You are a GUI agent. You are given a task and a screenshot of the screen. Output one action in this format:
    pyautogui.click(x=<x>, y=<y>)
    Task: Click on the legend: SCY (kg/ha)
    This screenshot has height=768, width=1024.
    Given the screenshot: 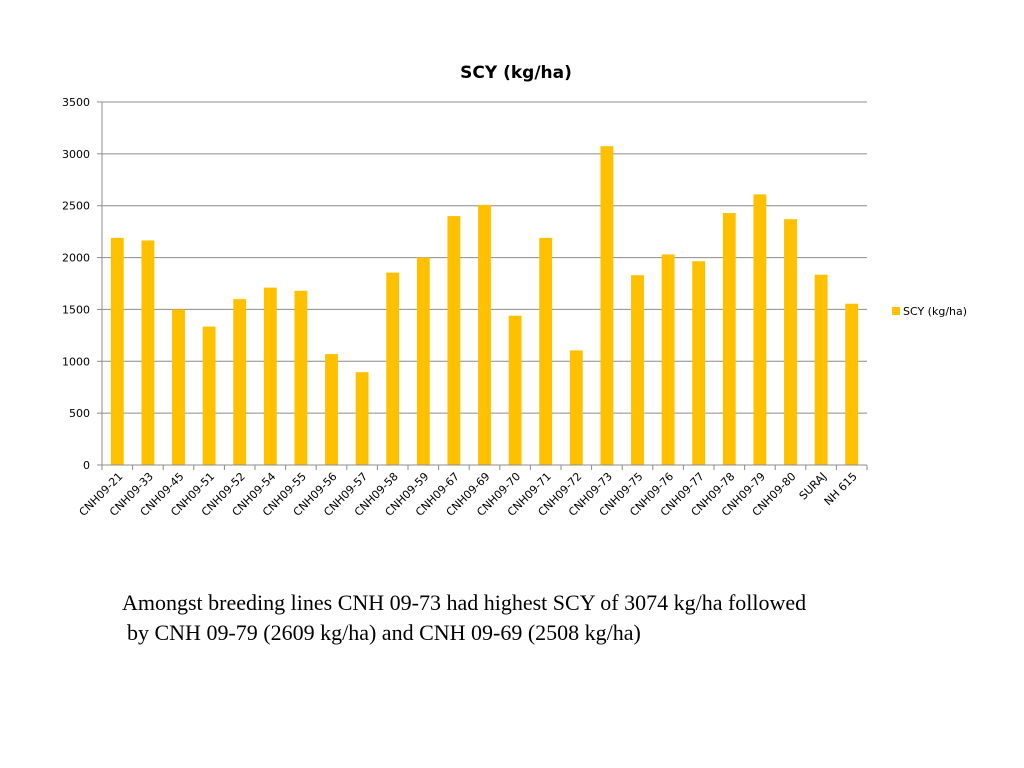 What is the action you would take?
    pyautogui.click(x=929, y=311)
    